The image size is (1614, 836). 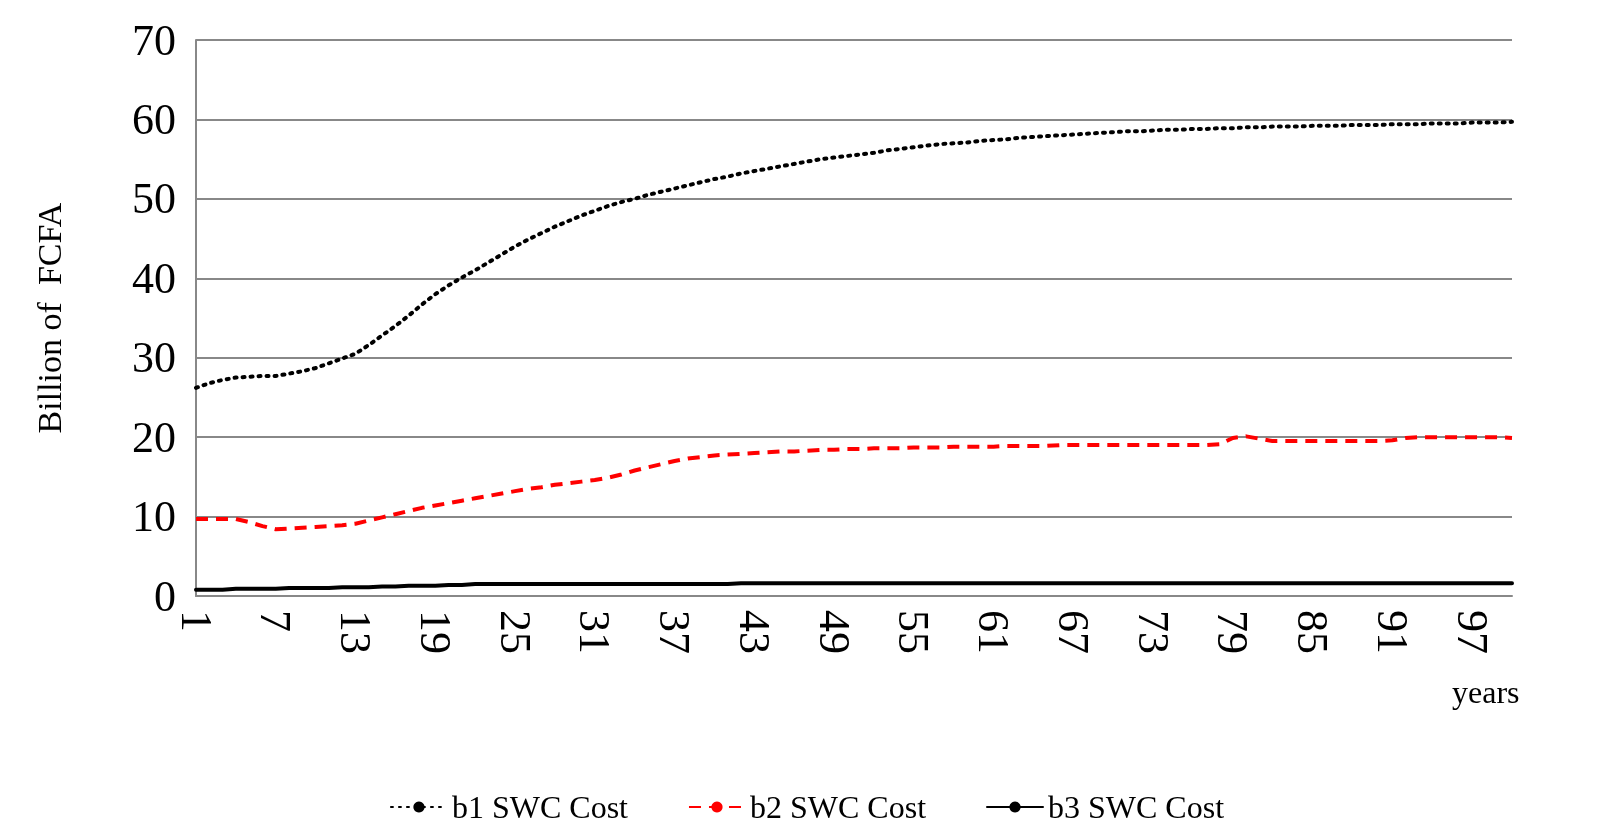 I want to click on y-tick-label: 20, so click(x=154, y=437).